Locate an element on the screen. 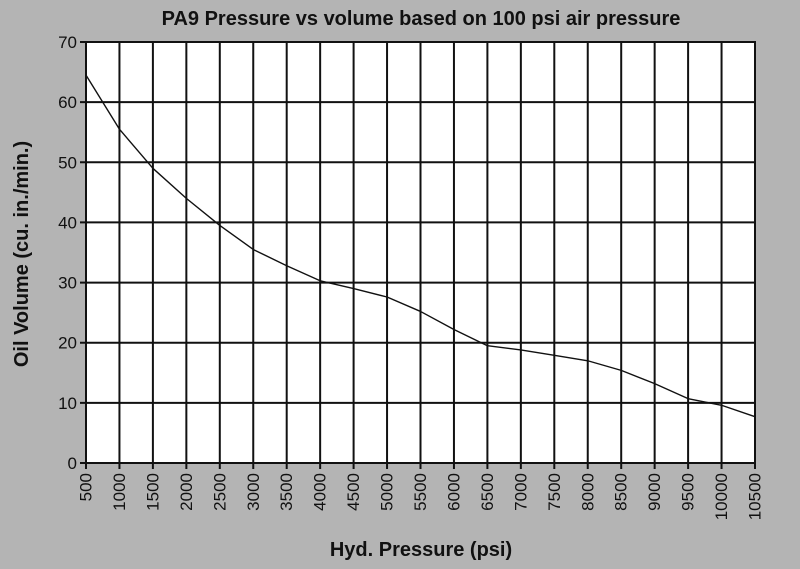 This screenshot has width=800, height=569. x-tick-label: 6500 is located at coordinates (487, 492).